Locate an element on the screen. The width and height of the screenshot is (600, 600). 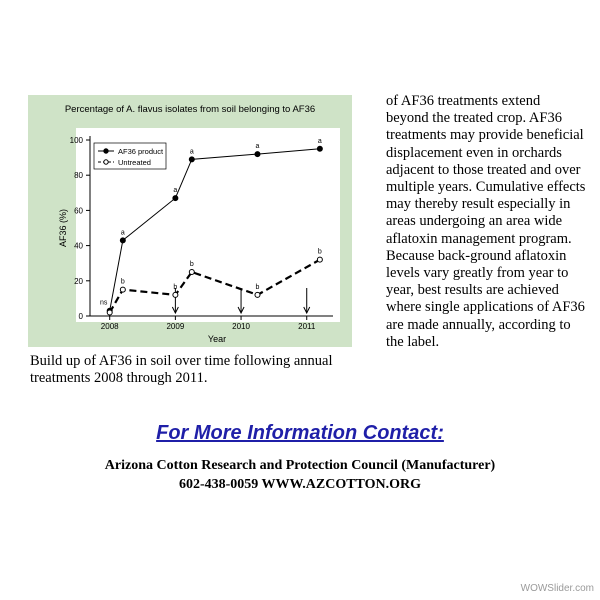
contact-heading: For More Information Contact: is located at coordinates (300, 433).